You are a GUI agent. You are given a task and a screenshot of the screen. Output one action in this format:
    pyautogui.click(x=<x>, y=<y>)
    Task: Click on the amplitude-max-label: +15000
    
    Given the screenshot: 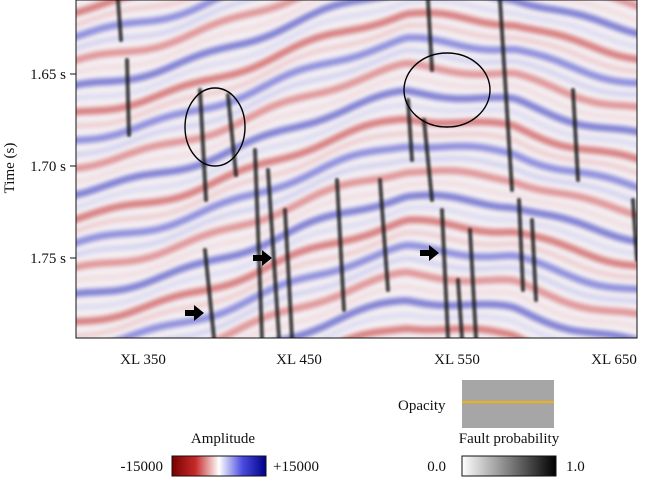 What is the action you would take?
    pyautogui.click(x=296, y=467)
    